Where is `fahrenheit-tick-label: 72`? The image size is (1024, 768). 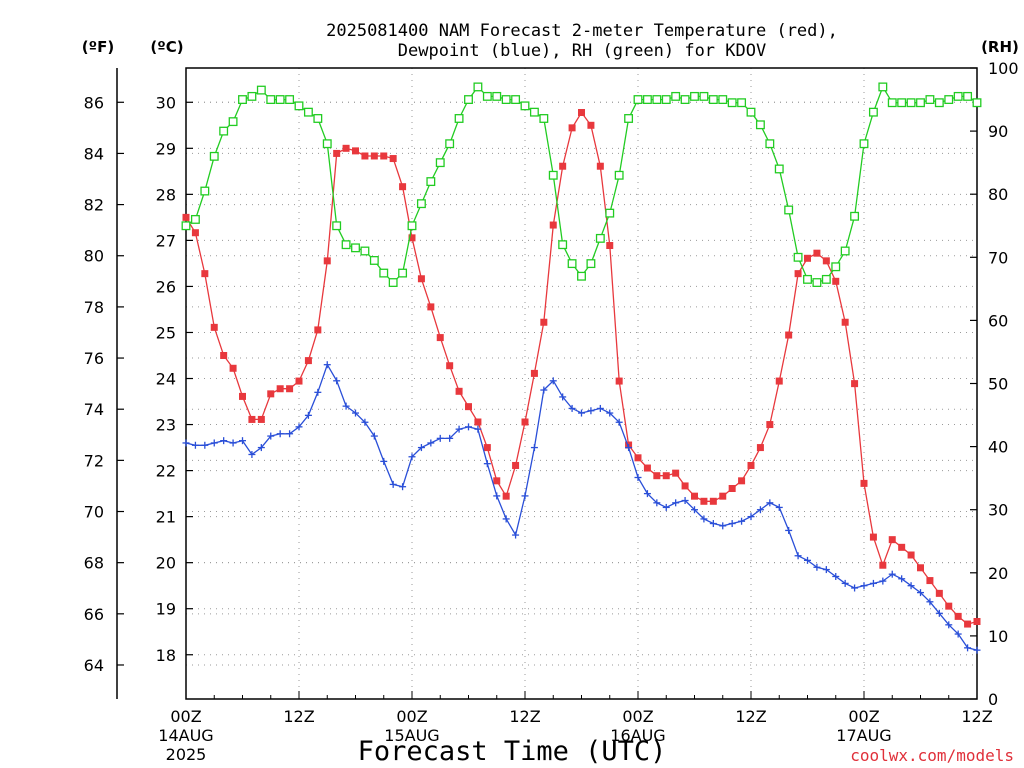
fahrenheit-tick-label: 72 is located at coordinates (94, 460).